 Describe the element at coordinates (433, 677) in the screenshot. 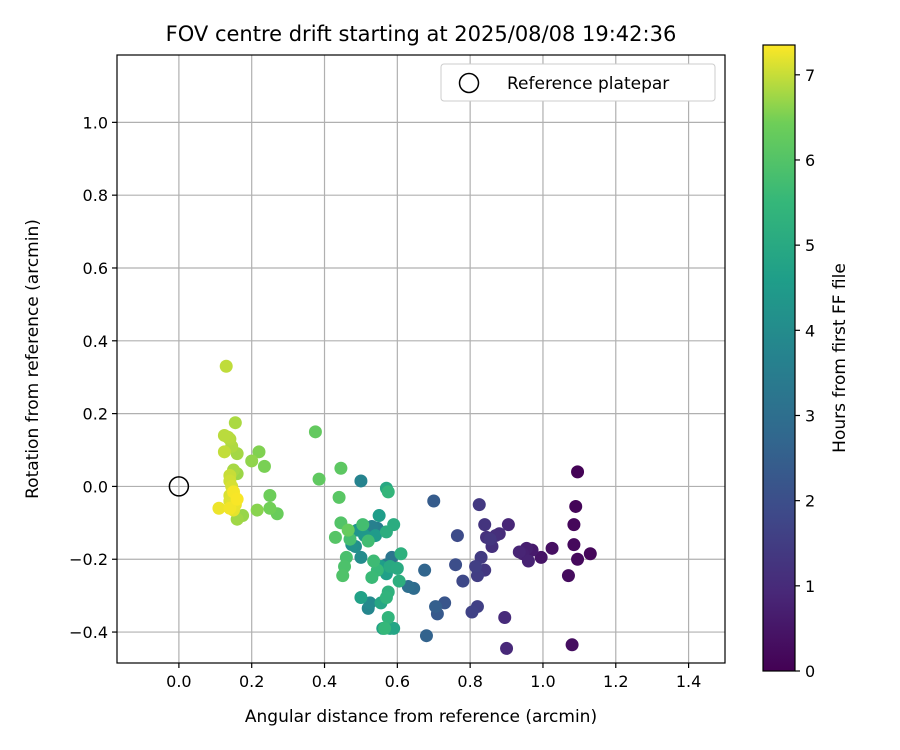

I see `x-axis-ticks: 0.0 0.2 0.4 0.6 0.8 1.0 1.2 1.4` at that location.